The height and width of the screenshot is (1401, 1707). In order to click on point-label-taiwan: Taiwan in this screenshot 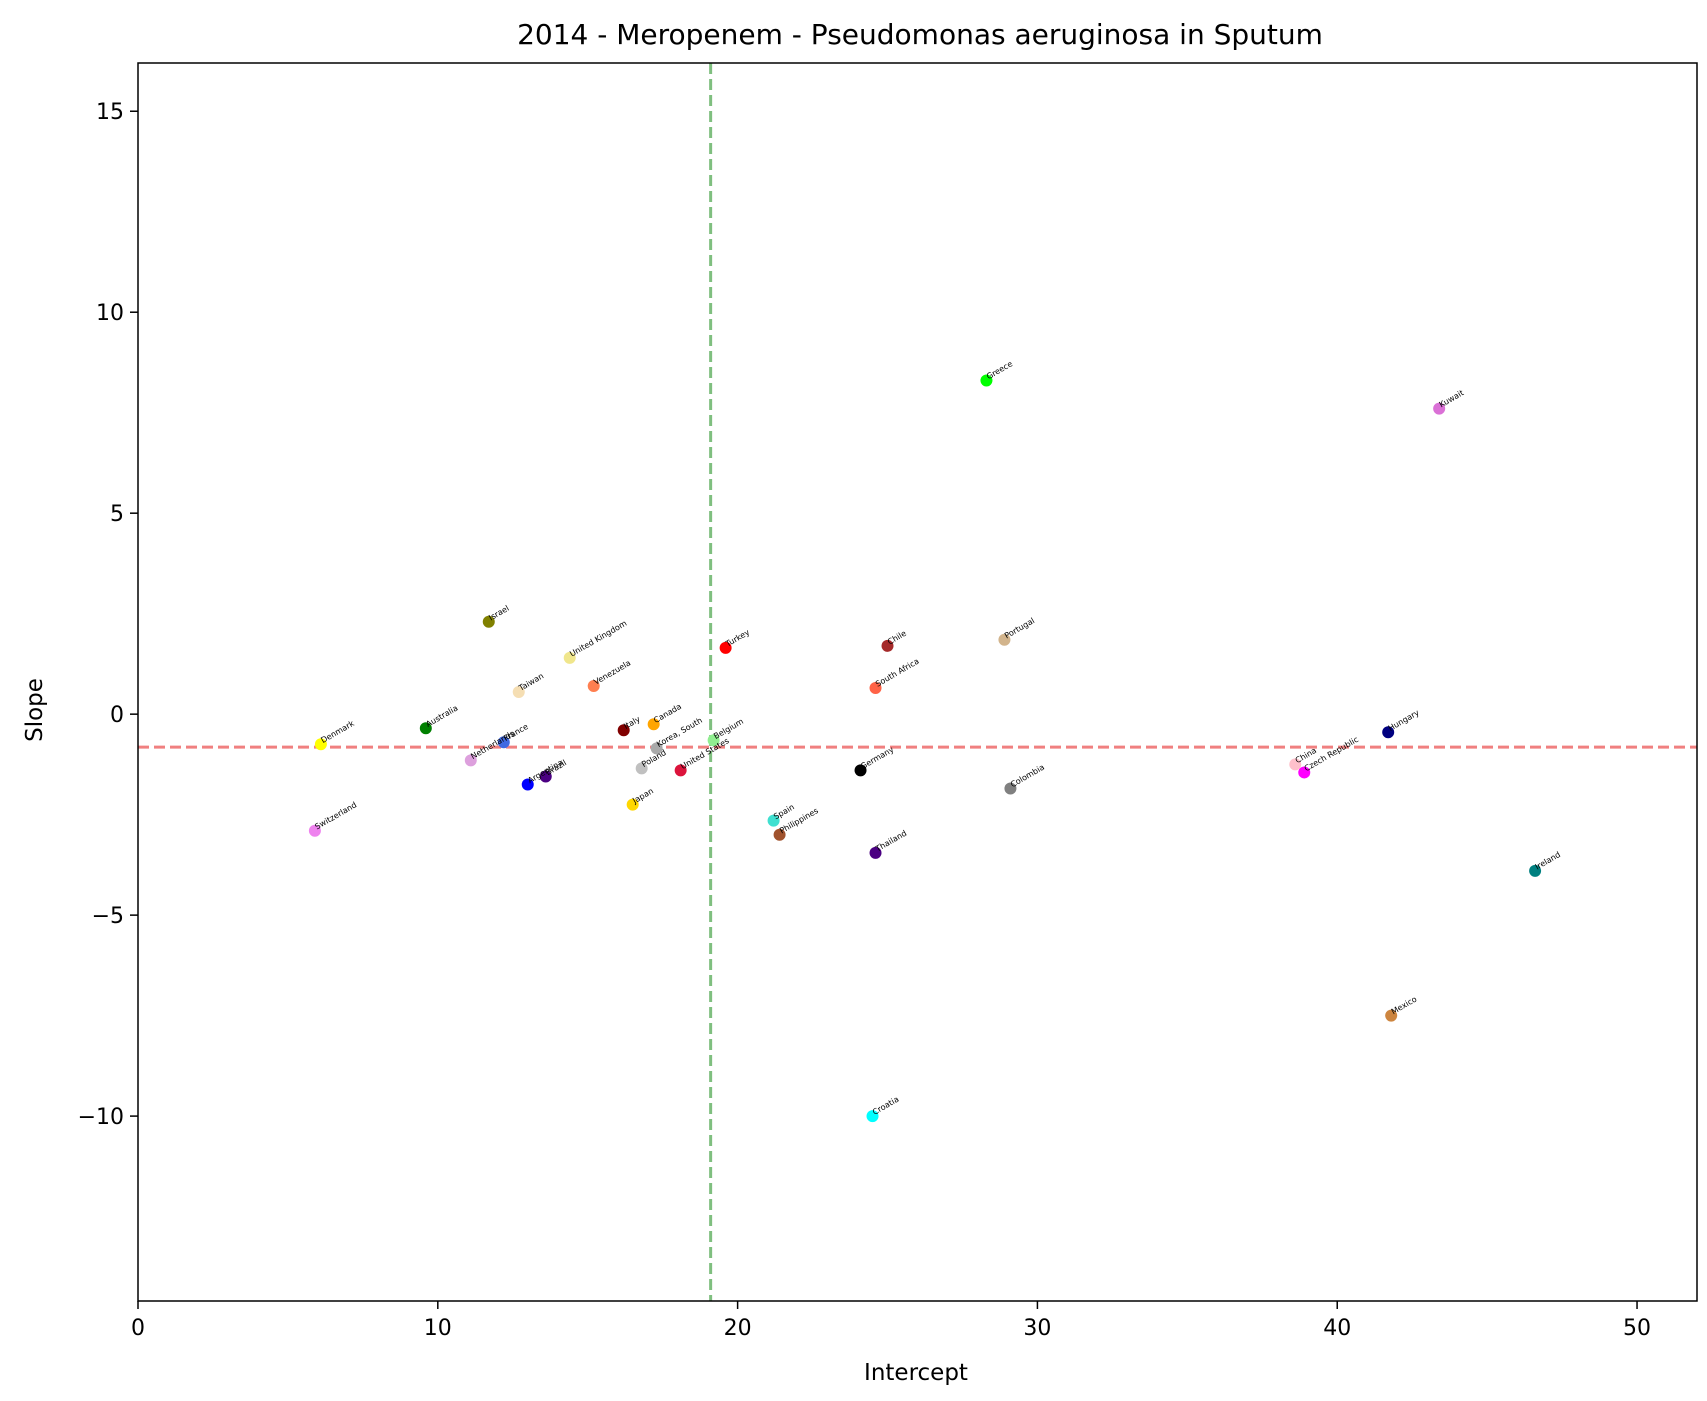, I will do `click(530, 682)`.